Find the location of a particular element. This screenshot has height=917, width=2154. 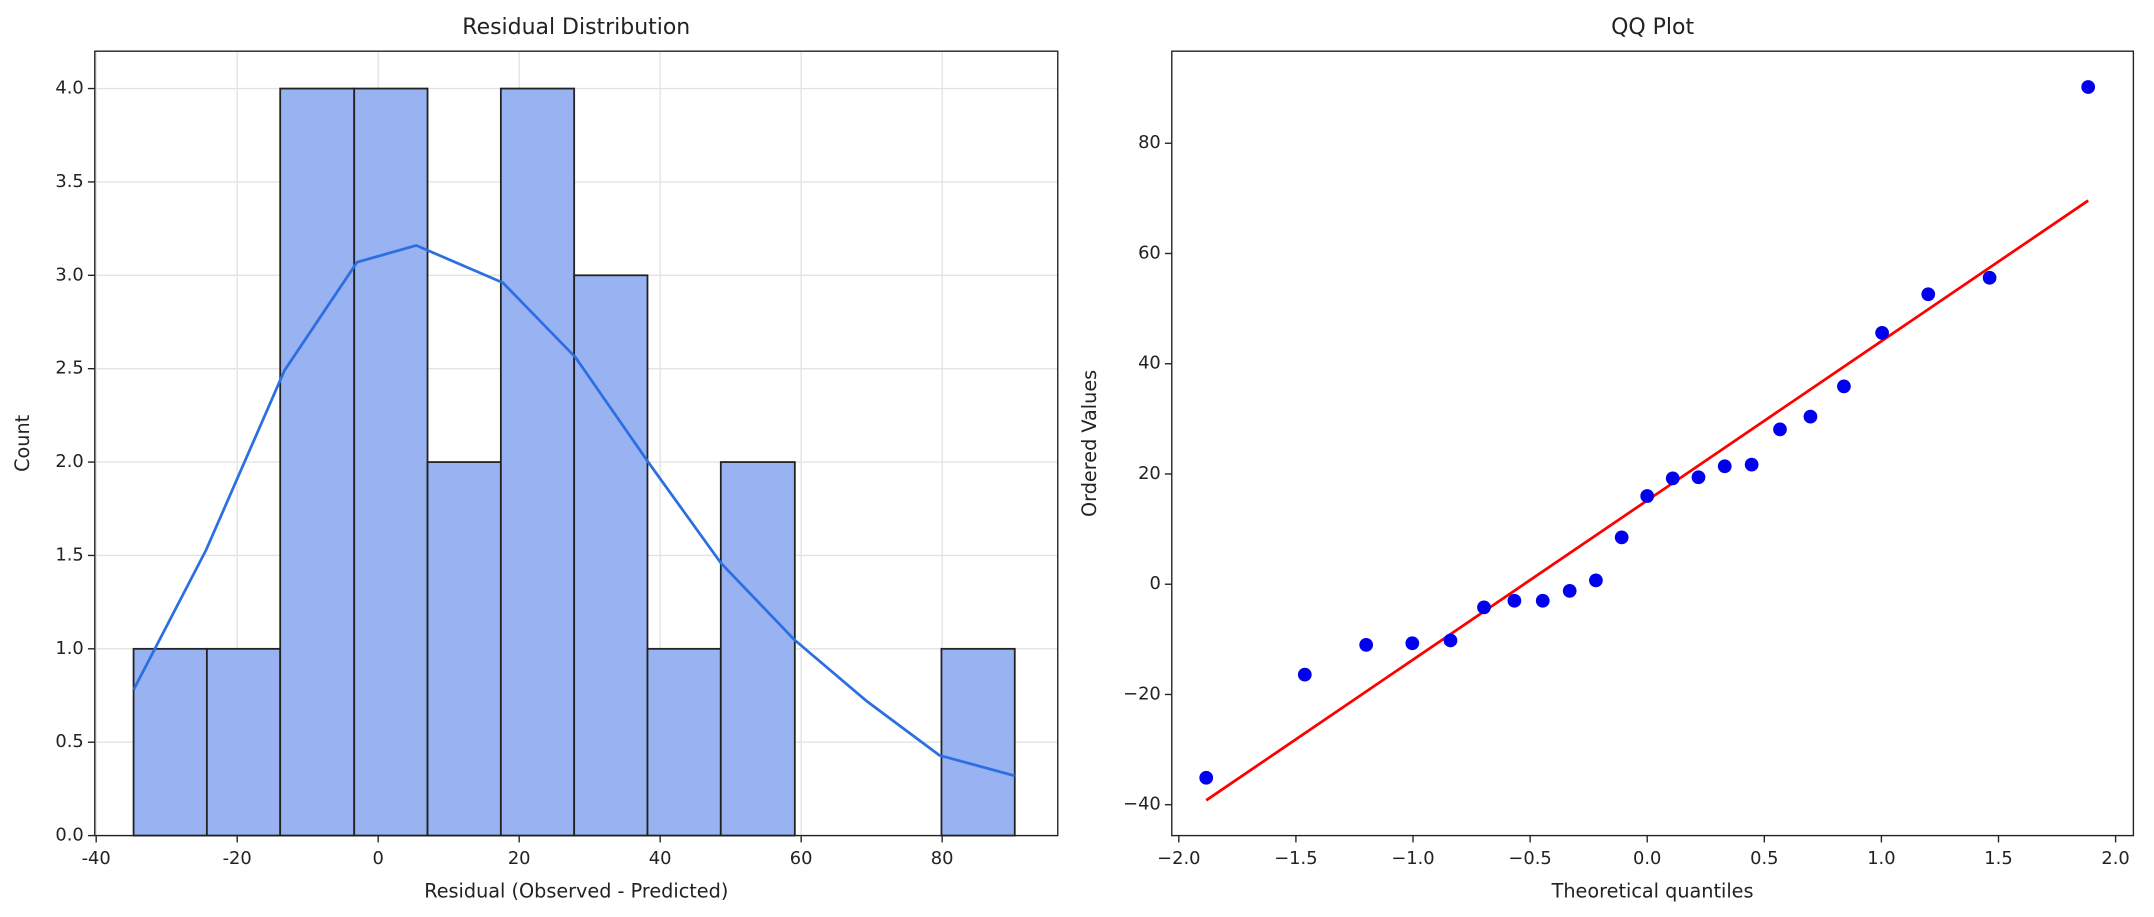

chart-title: Residual Distribution is located at coordinates (576, 27).